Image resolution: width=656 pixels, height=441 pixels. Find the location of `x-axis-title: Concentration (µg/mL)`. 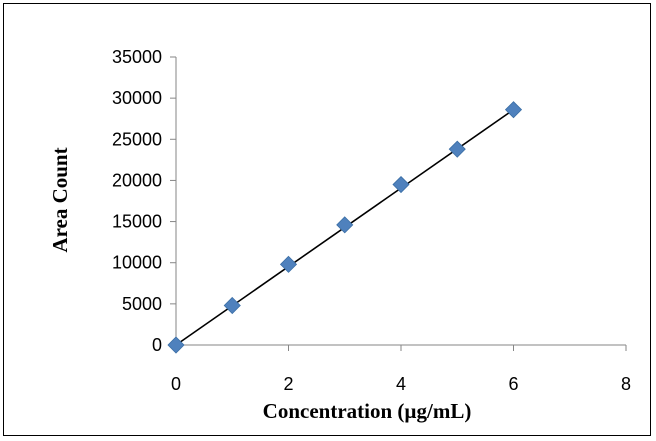

x-axis-title: Concentration (µg/mL) is located at coordinates (367, 411).